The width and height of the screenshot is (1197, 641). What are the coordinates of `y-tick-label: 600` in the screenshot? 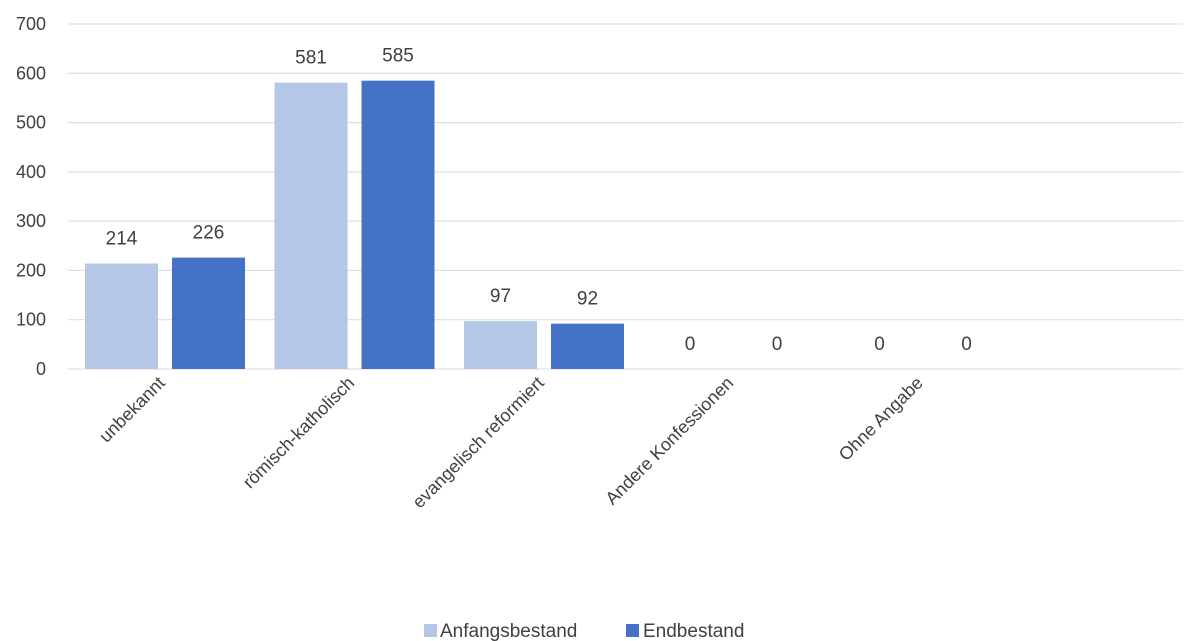 It's located at (31, 73).